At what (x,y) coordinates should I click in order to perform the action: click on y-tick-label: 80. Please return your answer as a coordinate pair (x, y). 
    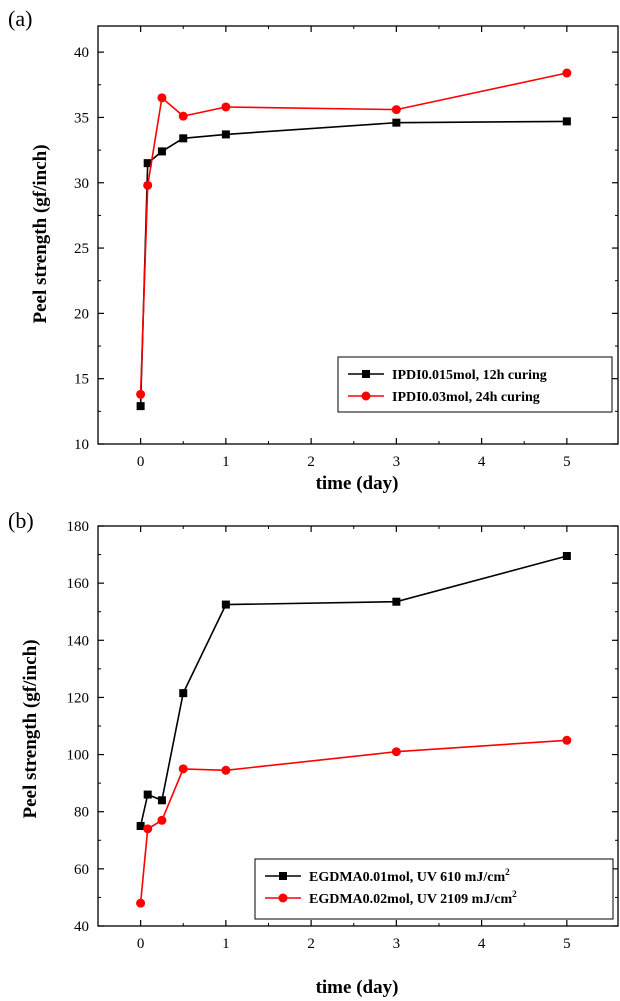
    Looking at the image, I should click on (81, 813).